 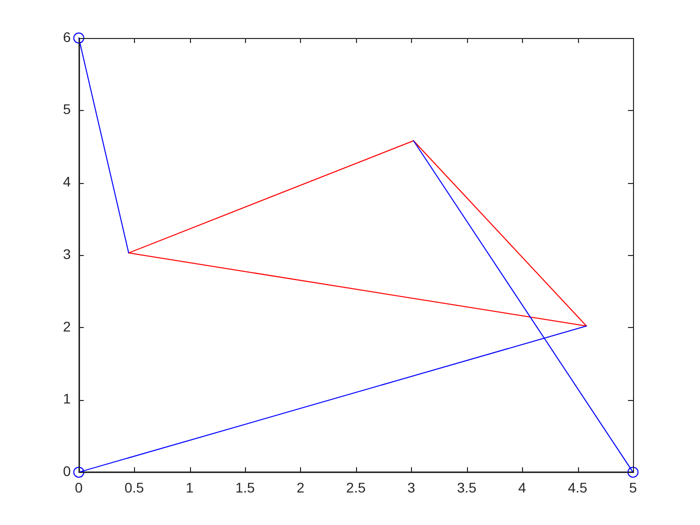 I want to click on x-tick-label: 3, so click(x=411, y=487).